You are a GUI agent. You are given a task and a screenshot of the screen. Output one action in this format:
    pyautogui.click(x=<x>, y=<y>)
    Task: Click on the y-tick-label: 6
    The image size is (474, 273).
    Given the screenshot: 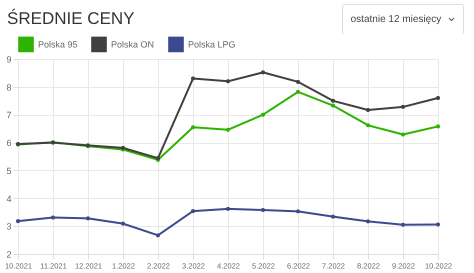 What is the action you would take?
    pyautogui.click(x=9, y=143)
    